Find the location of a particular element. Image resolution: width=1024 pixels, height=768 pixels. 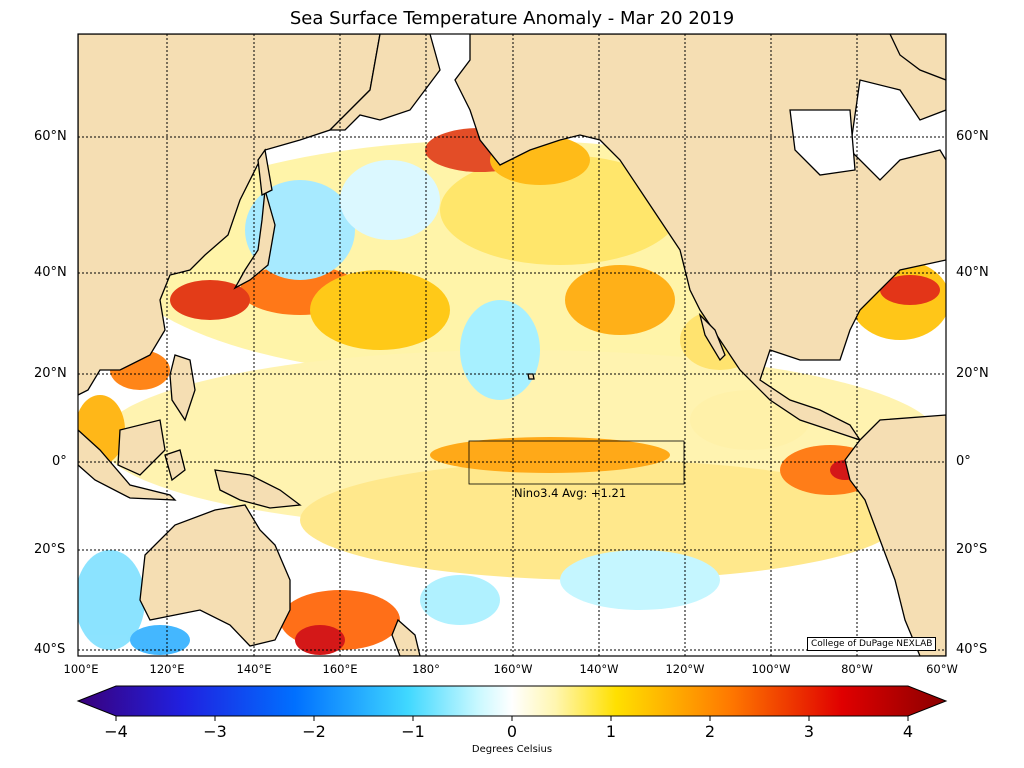

lon-label: 80°W is located at coordinates (857, 669).